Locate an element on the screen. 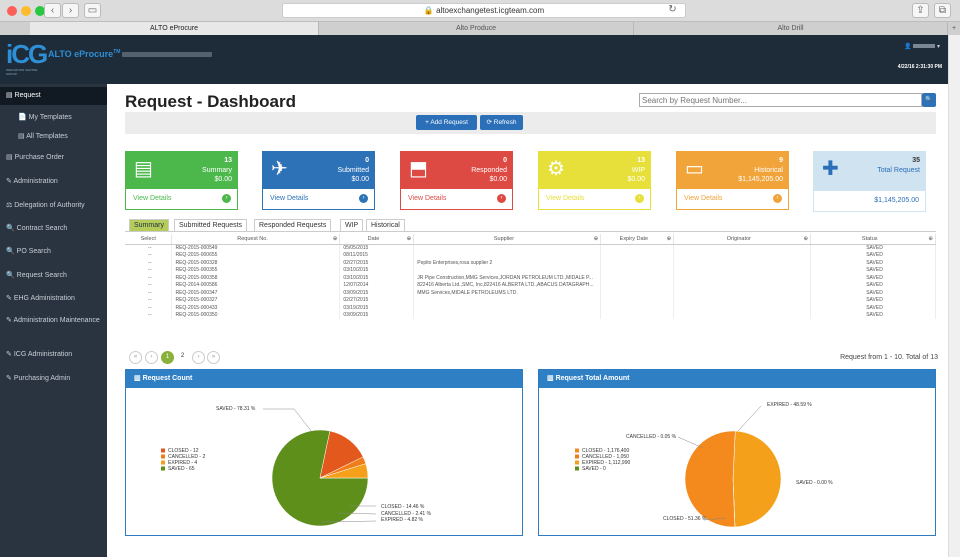 The image size is (960, 557). add-request-button: + Add Request is located at coordinates (446, 122).